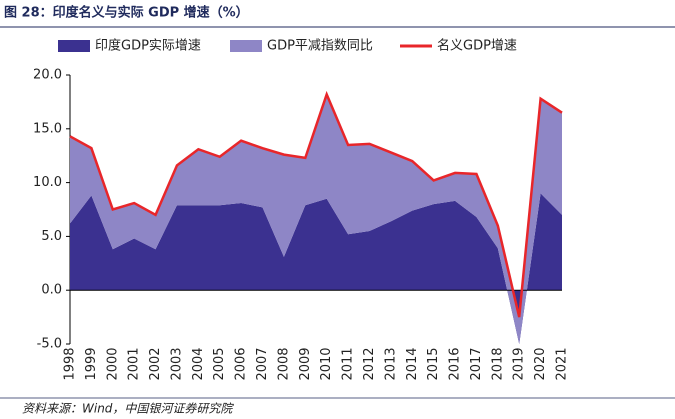  I want to click on x-tick-label: 2017, so click(476, 363).